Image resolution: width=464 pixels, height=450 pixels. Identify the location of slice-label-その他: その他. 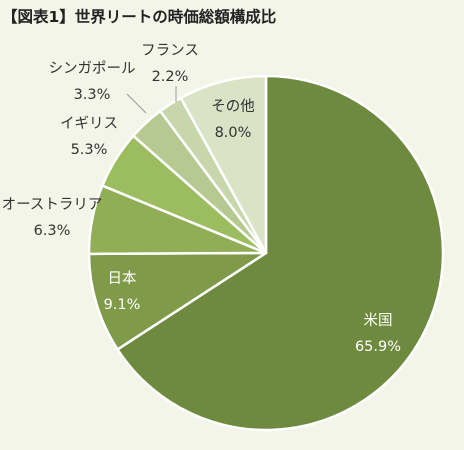
(233, 106).